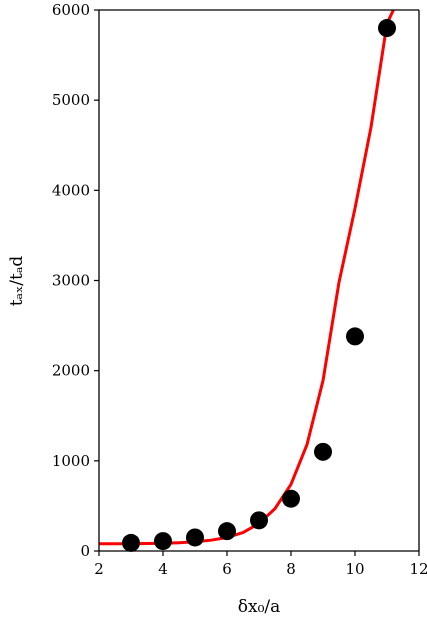 This screenshot has height=621, width=427. Describe the element at coordinates (17, 281) in the screenshot. I see `y-axis-label: tₐₓ/tₐd` at that location.